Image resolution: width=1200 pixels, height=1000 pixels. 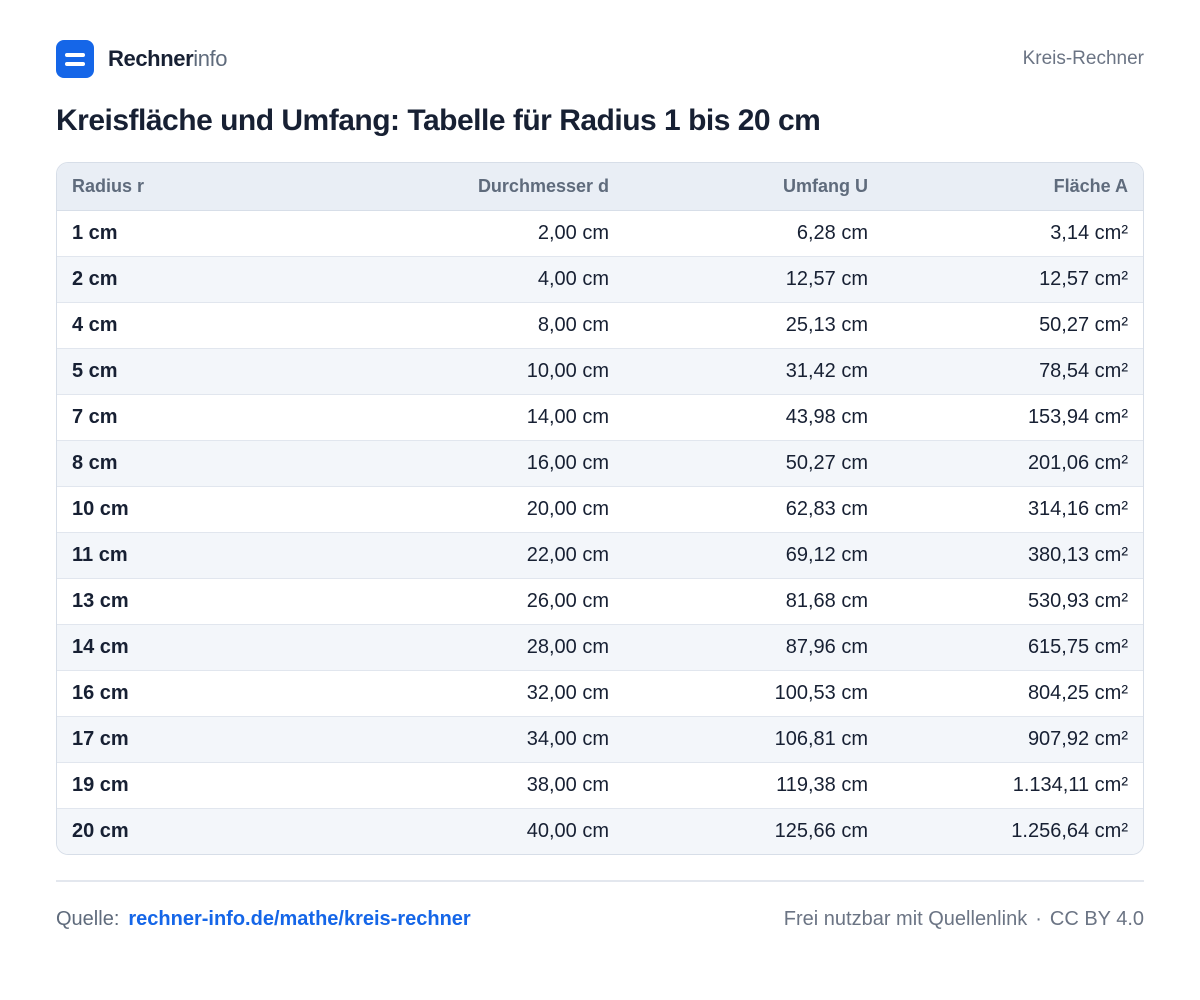 I want to click on cell-diameter: 8,00 cm, so click(x=495, y=325).